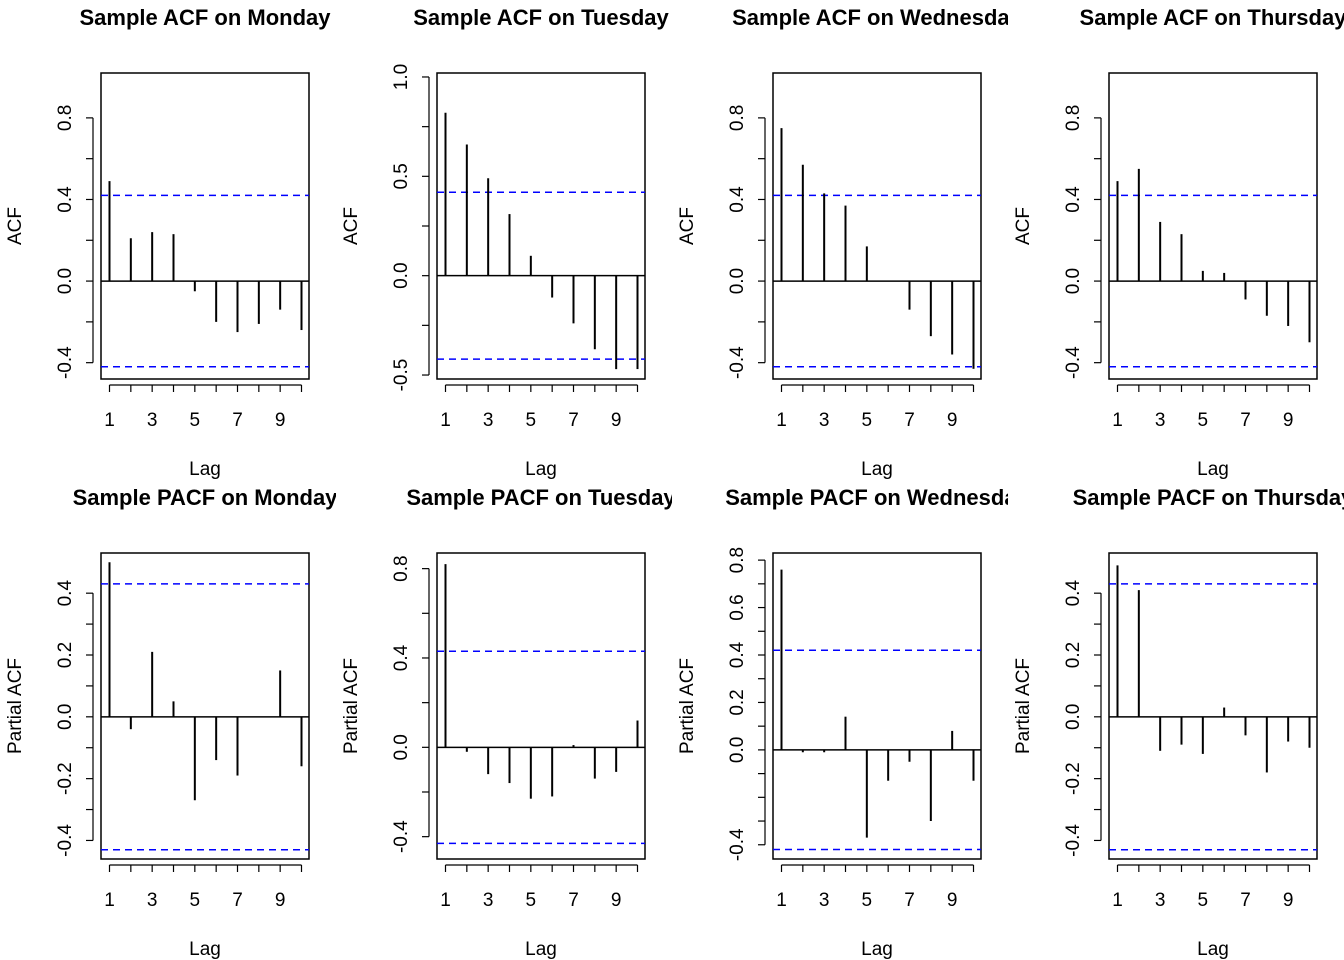 The image size is (1344, 960). Describe the element at coordinates (541, 17) in the screenshot. I see `chart-title: Sample ACF on Tuesday` at that location.